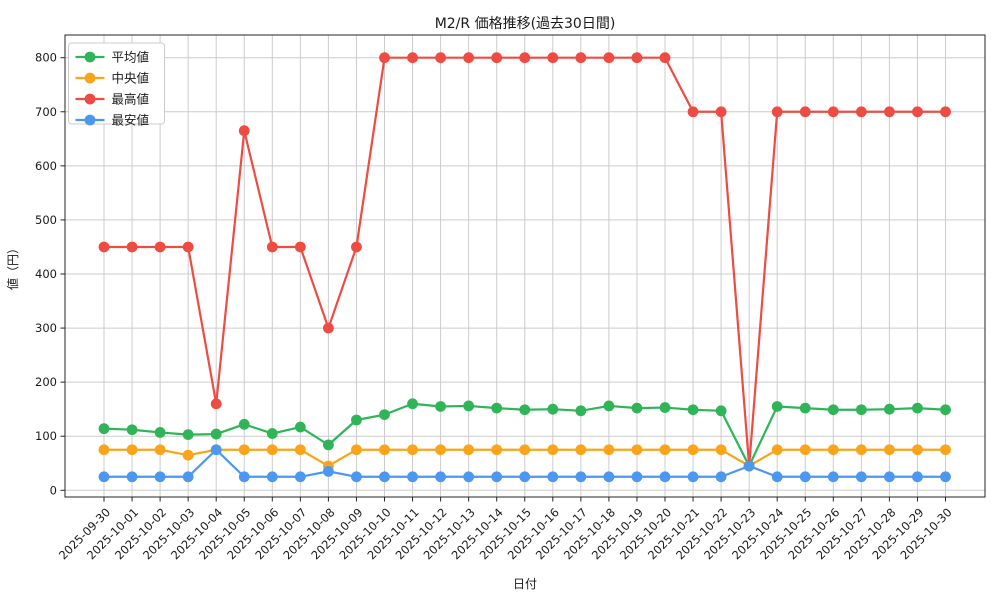 Image resolution: width=1000 pixels, height=600 pixels. I want to click on y-tick-label: 300, so click(46, 328).